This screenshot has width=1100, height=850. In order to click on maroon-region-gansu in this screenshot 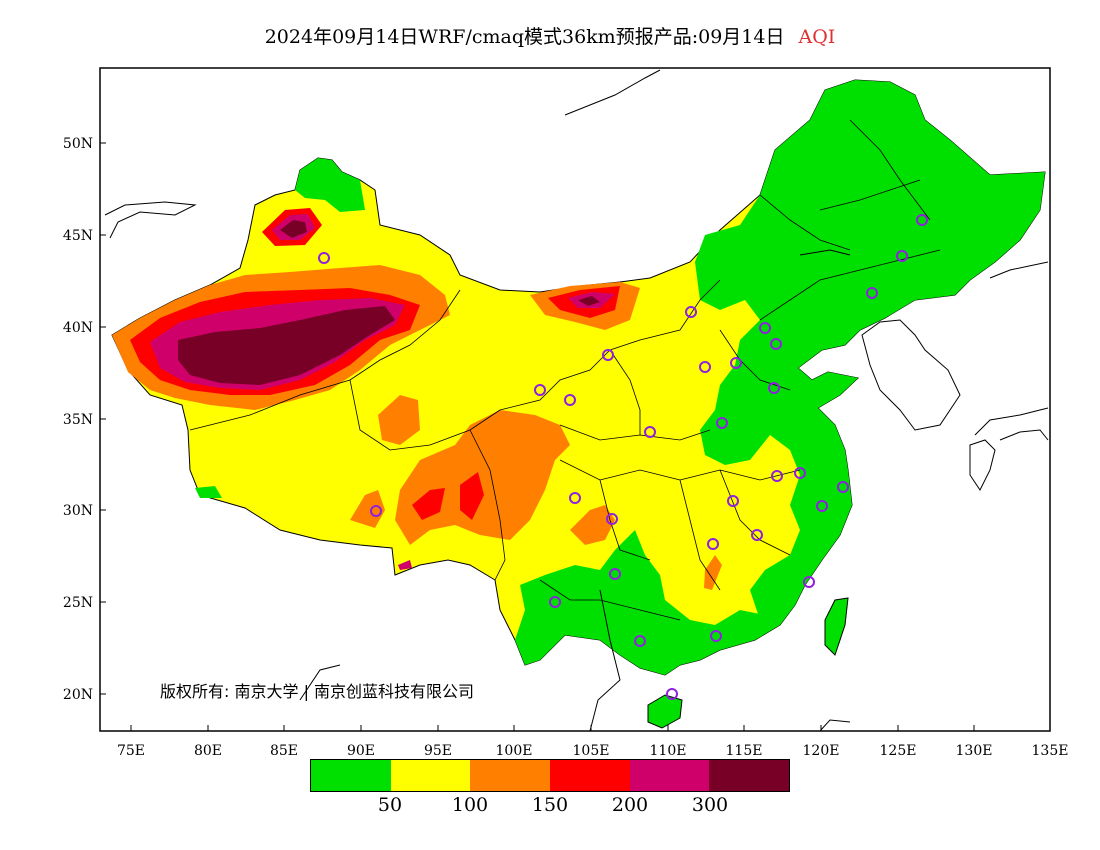, I will do `click(589, 301)`.